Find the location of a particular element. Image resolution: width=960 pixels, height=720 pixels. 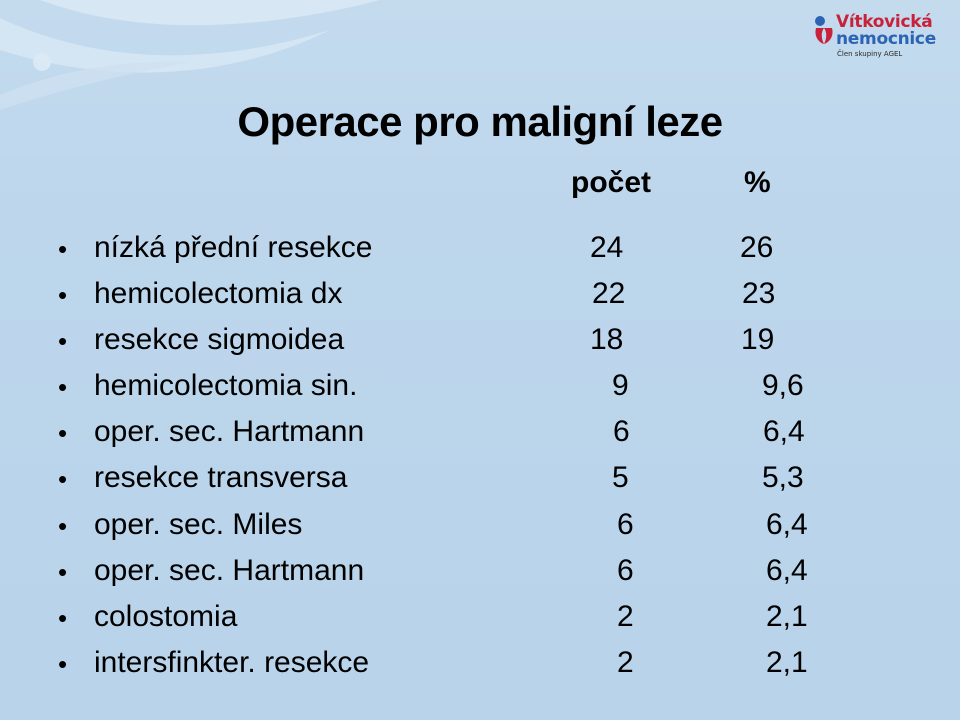

row-label: resekce sigmoidea is located at coordinates (219, 339).